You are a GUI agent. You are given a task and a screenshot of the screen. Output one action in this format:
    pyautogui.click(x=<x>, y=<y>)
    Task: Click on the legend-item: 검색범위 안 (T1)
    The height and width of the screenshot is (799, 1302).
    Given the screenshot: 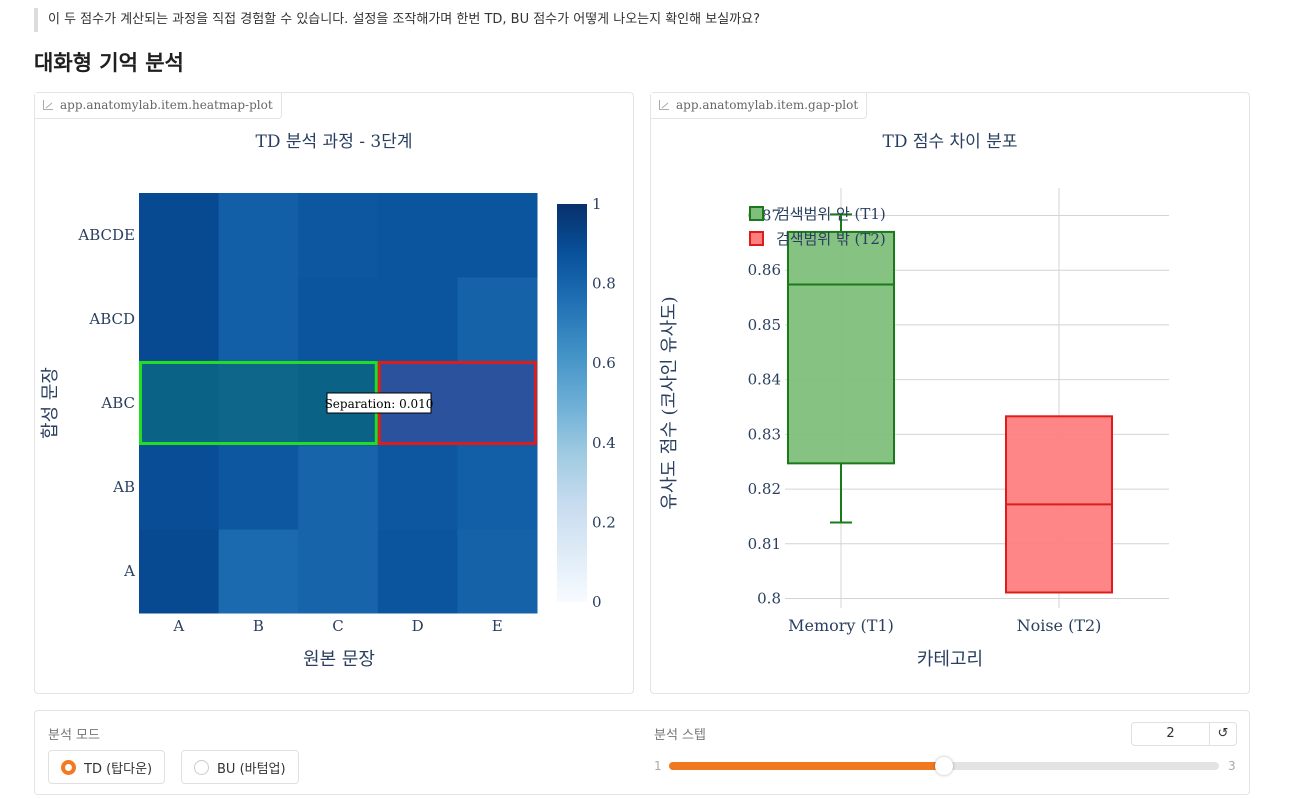 What is the action you would take?
    pyautogui.click(x=817, y=214)
    